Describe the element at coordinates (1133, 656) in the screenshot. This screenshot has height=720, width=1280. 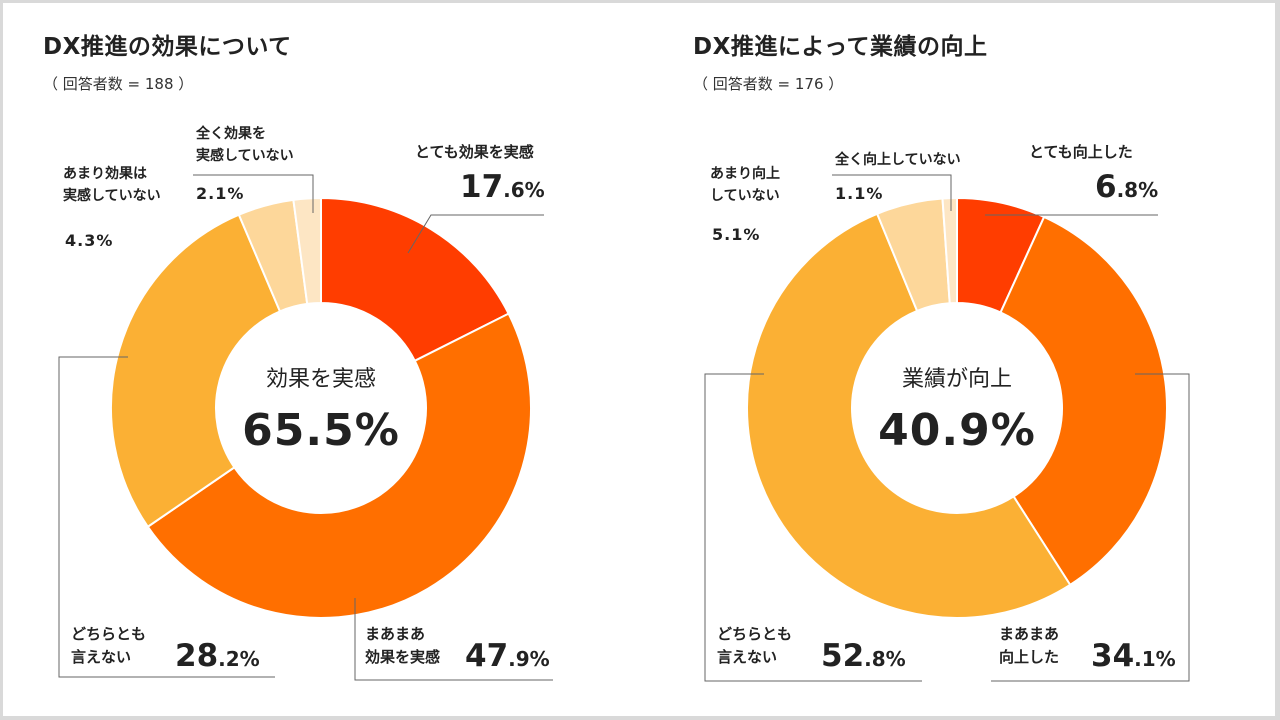
I see `label-percentage: 34.1%` at that location.